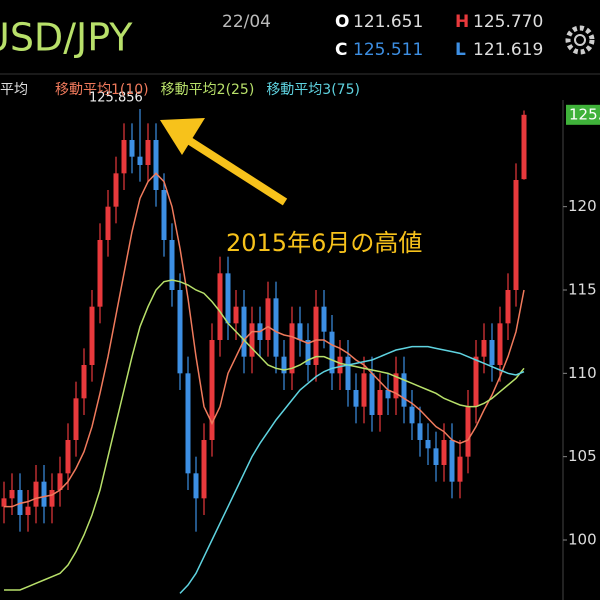 This screenshot has width=600, height=600. Describe the element at coordinates (582, 206) in the screenshot. I see `y-tick-label: 120` at that location.